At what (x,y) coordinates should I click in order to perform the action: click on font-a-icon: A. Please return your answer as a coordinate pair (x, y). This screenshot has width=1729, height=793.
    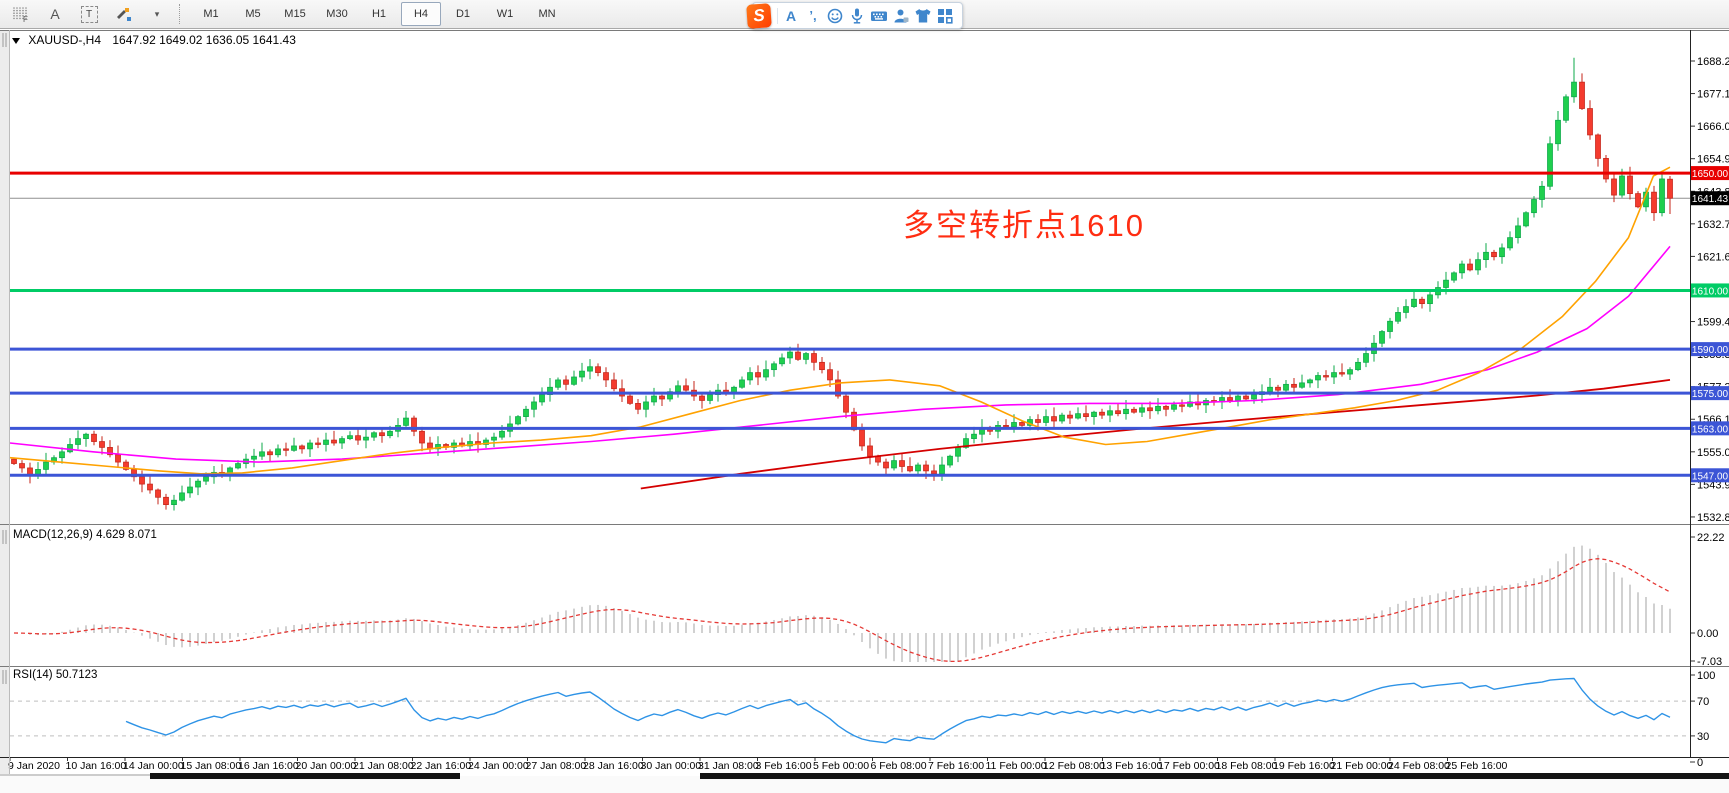
    Looking at the image, I should click on (55, 14).